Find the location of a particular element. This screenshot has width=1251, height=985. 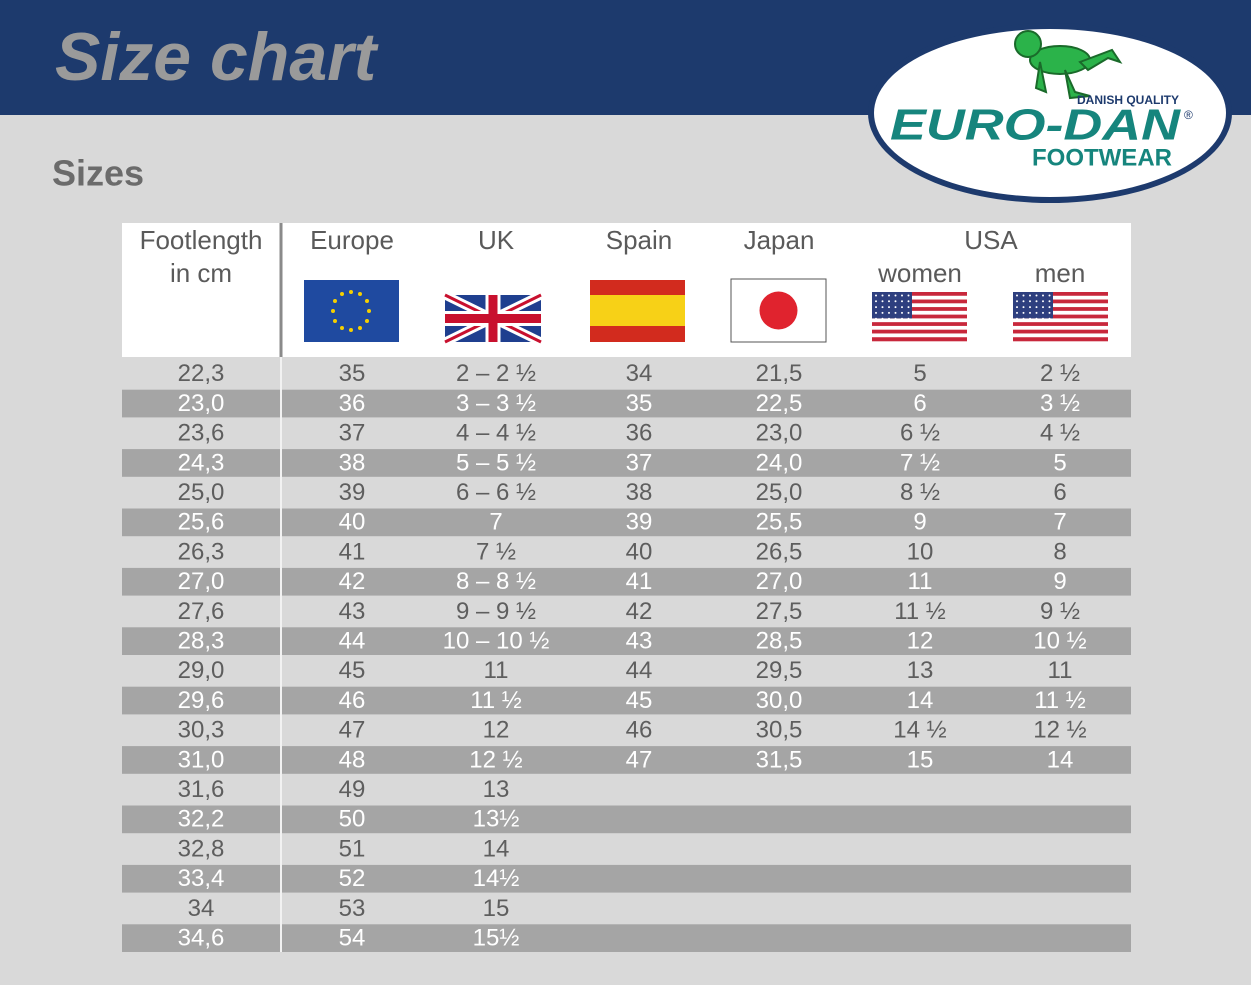

table-cell: 9 – 9 ½ is located at coordinates (496, 611).